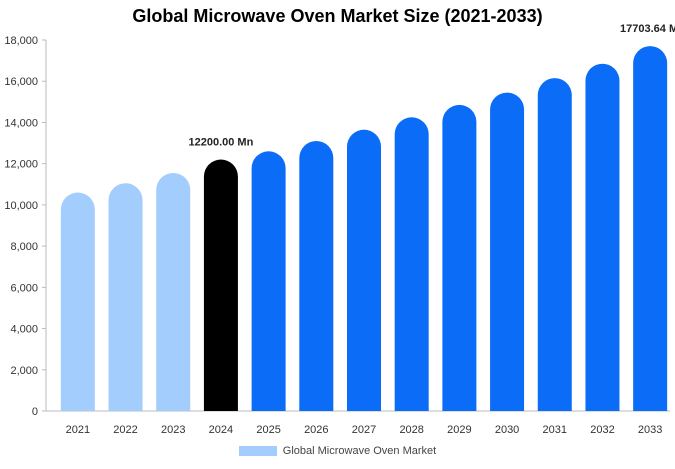  Describe the element at coordinates (257, 451) in the screenshot. I see `legend-swatch` at that location.